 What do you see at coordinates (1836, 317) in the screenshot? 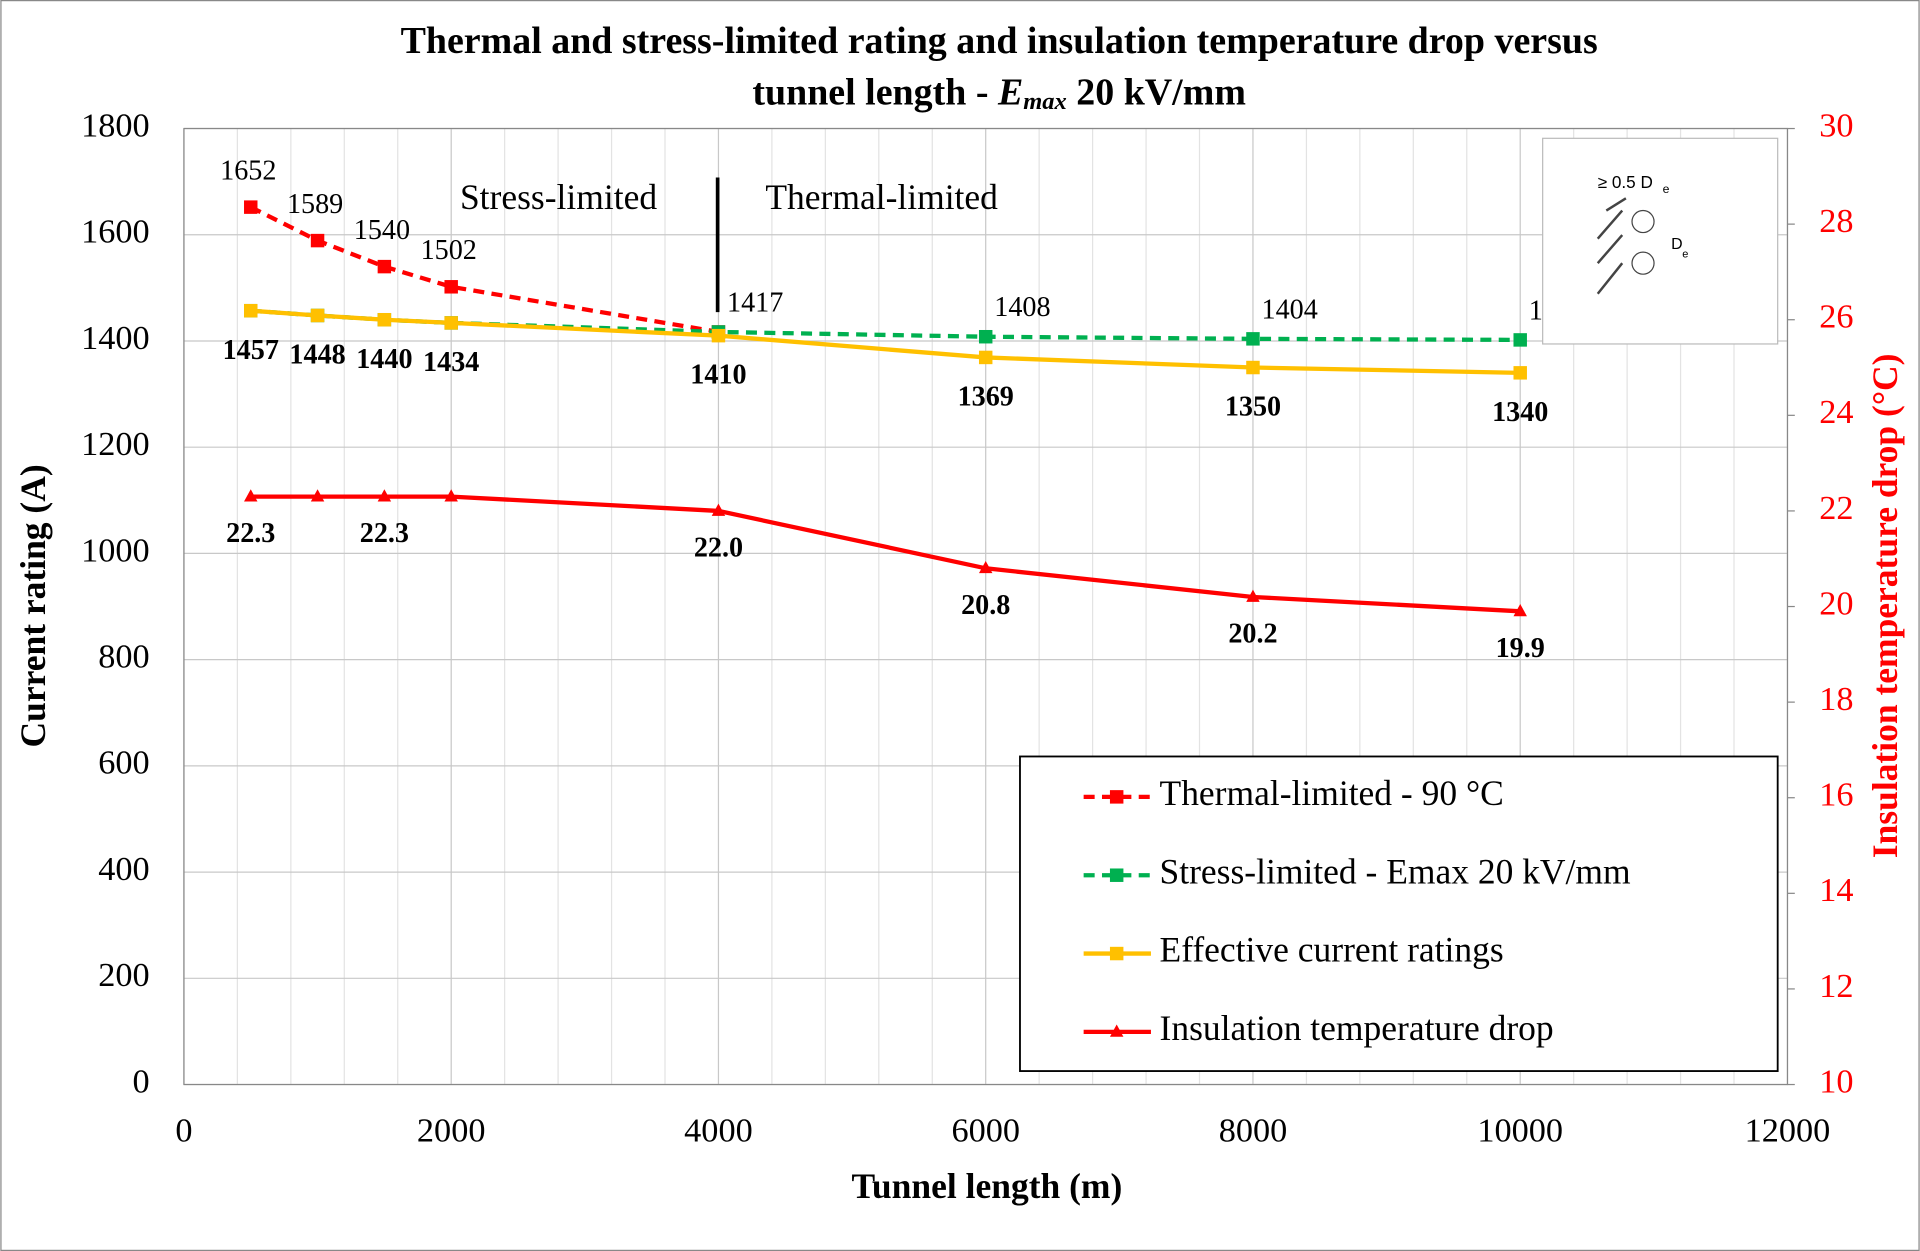
I see `y2-tick-label: 26` at bounding box center [1836, 317].